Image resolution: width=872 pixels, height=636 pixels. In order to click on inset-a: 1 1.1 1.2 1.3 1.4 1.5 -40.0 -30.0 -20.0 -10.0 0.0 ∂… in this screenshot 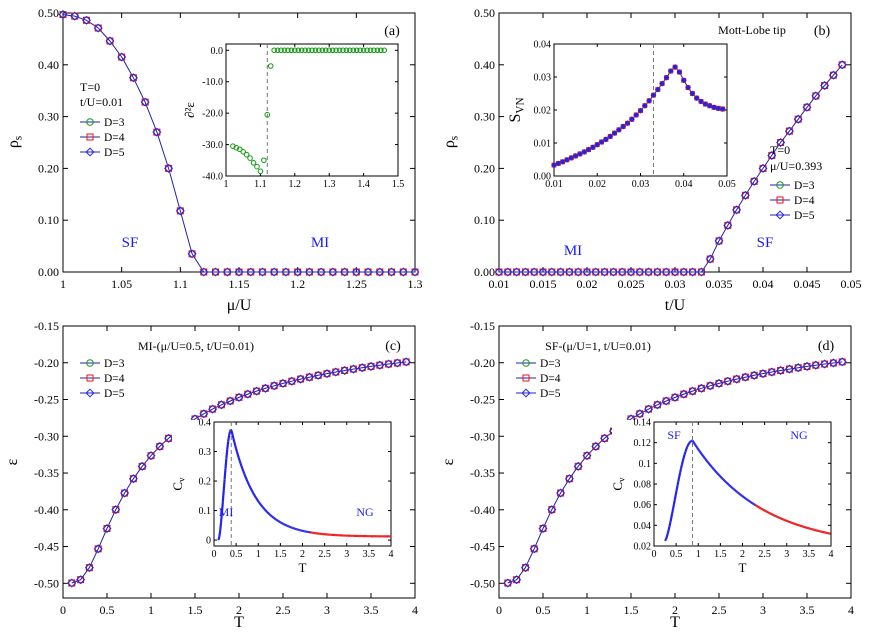, I will do `click(293, 117)`.